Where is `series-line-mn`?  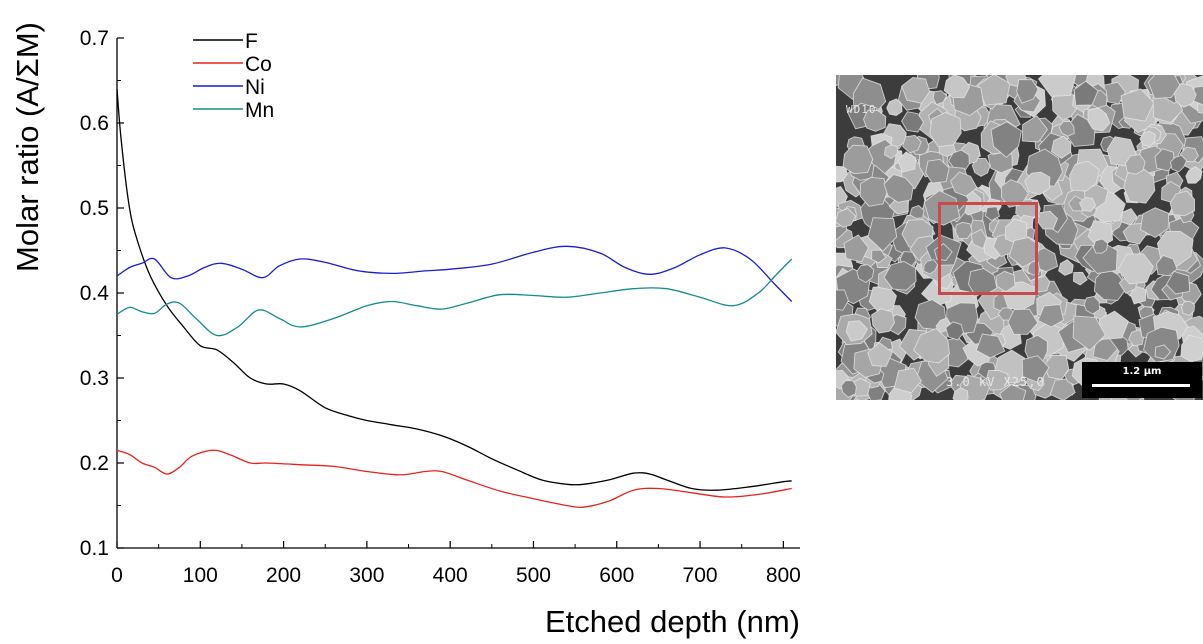 series-line-mn is located at coordinates (454, 297).